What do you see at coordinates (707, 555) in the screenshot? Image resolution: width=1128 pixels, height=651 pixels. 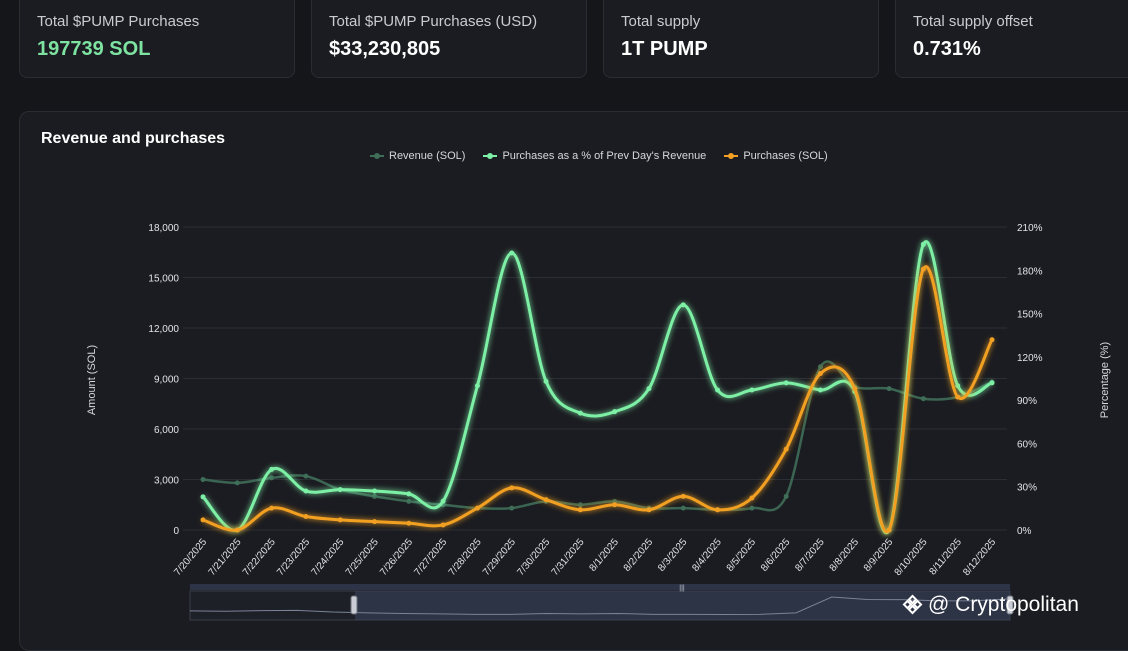 I see `x-tick-label: 8/4/2025` at bounding box center [707, 555].